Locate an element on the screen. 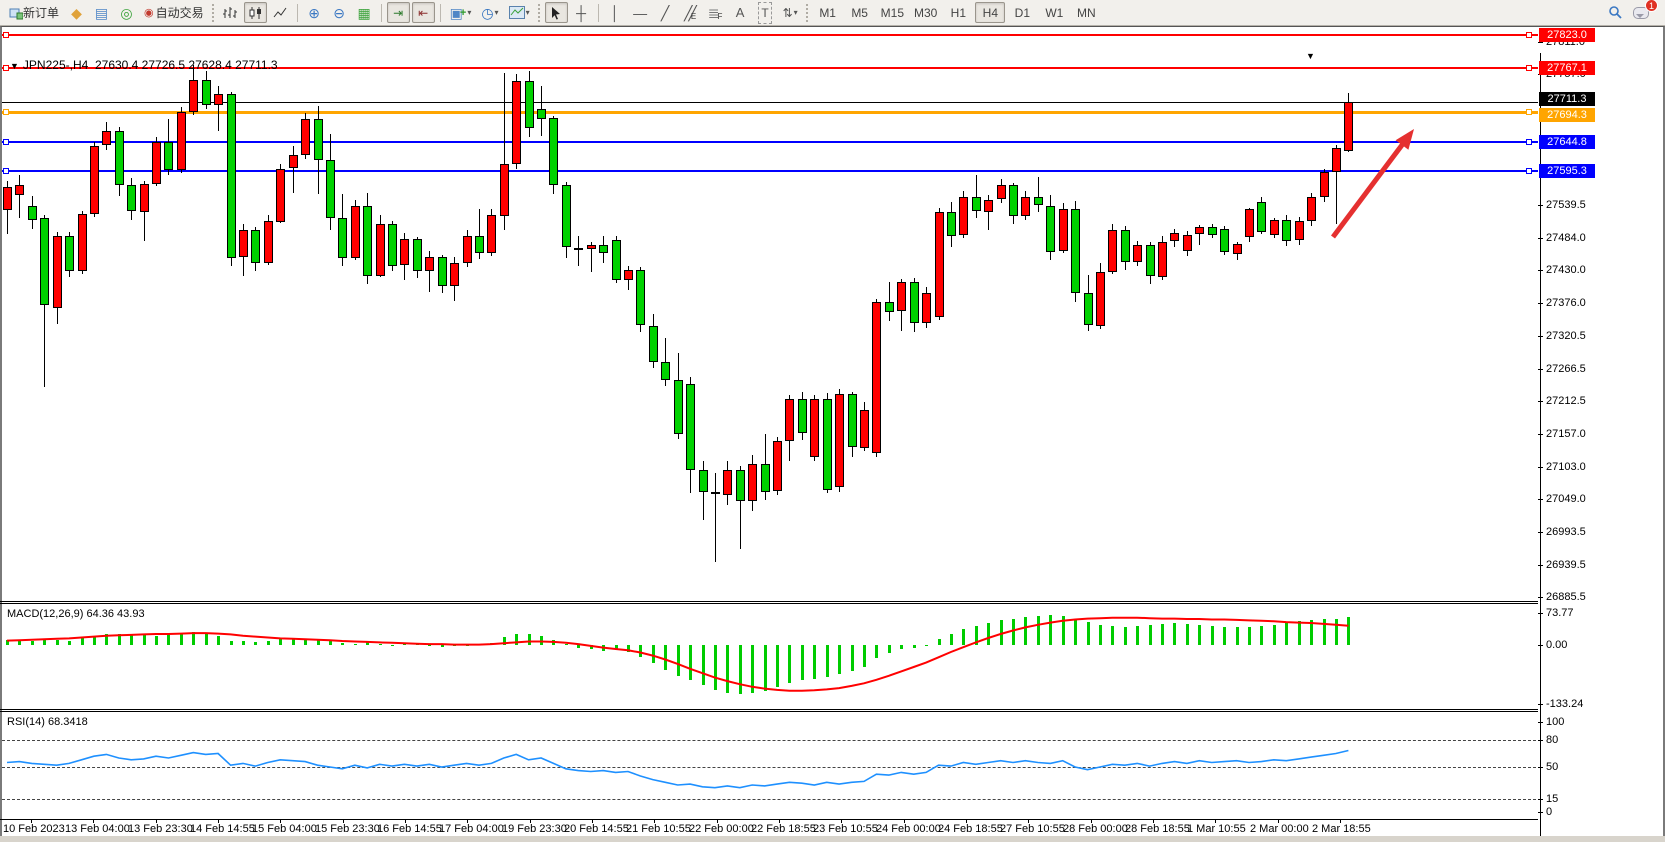  channel-tool: ╱╱ E is located at coordinates (690, 12).